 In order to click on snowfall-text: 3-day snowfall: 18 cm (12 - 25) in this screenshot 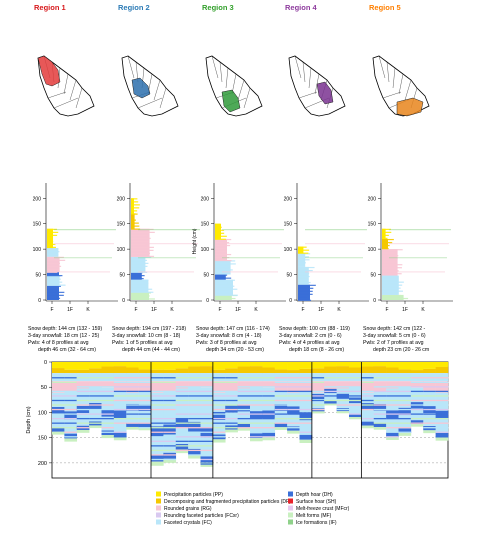, I will do `click(63, 336)`.